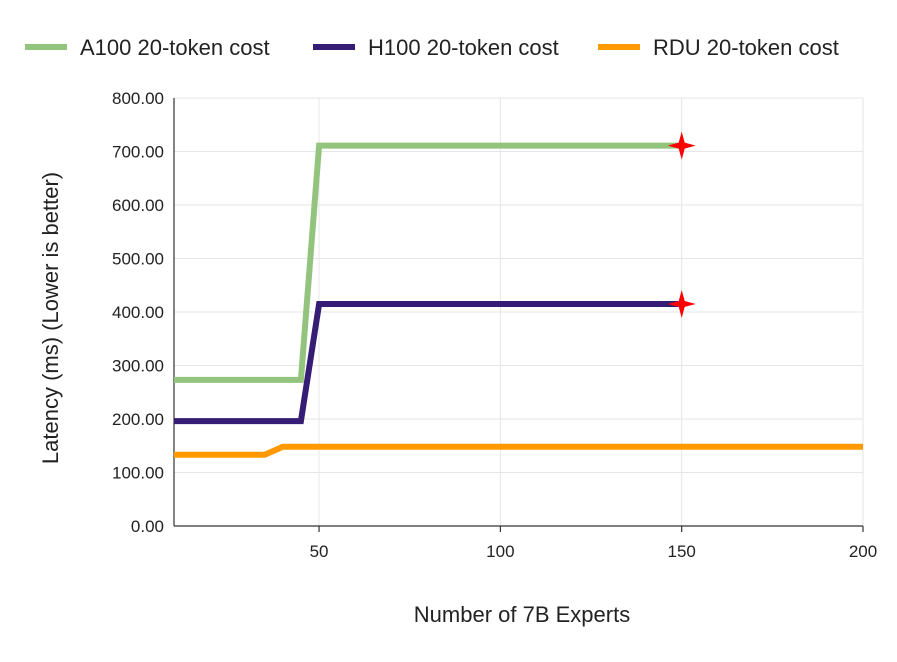 The height and width of the screenshot is (662, 897). Describe the element at coordinates (681, 551) in the screenshot. I see `x-tick-label: 150` at that location.